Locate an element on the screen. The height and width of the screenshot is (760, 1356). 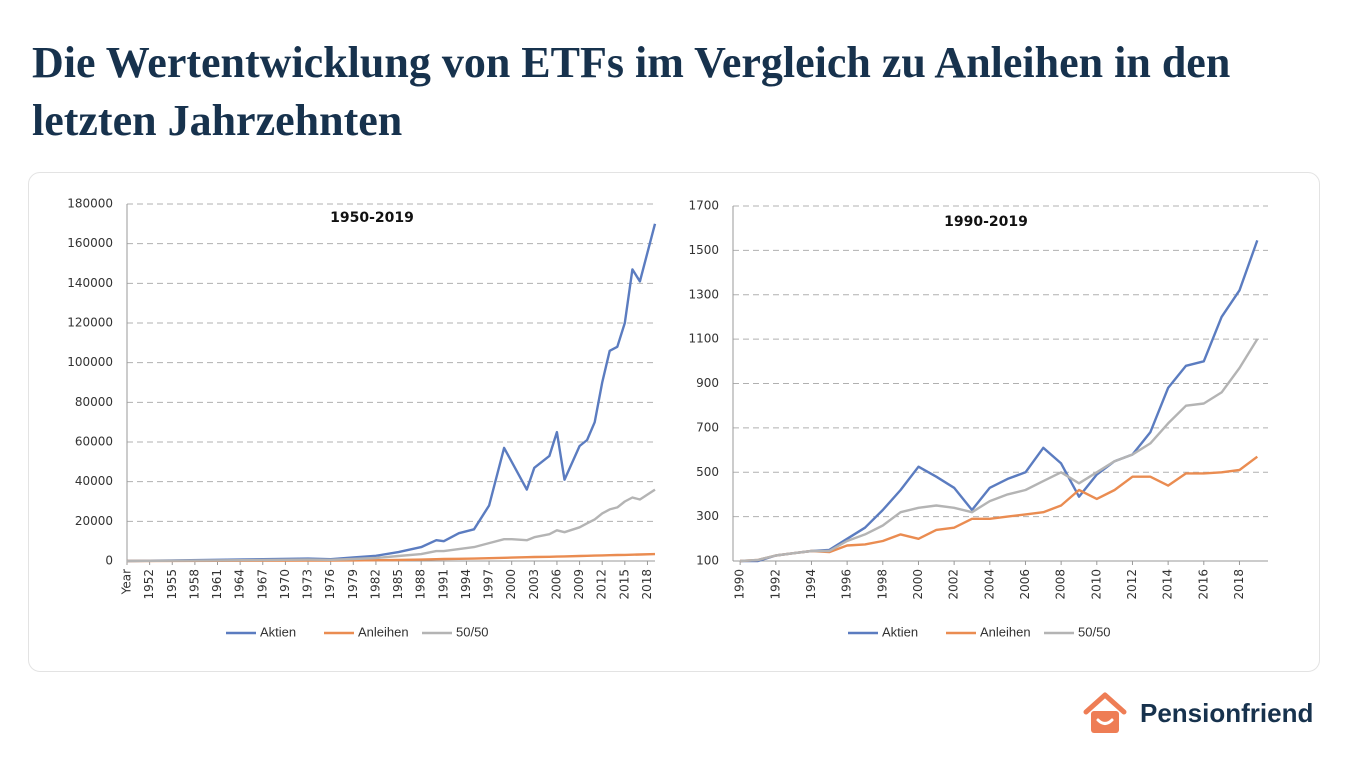
x-tick-label: 1992 is located at coordinates (775, 584).